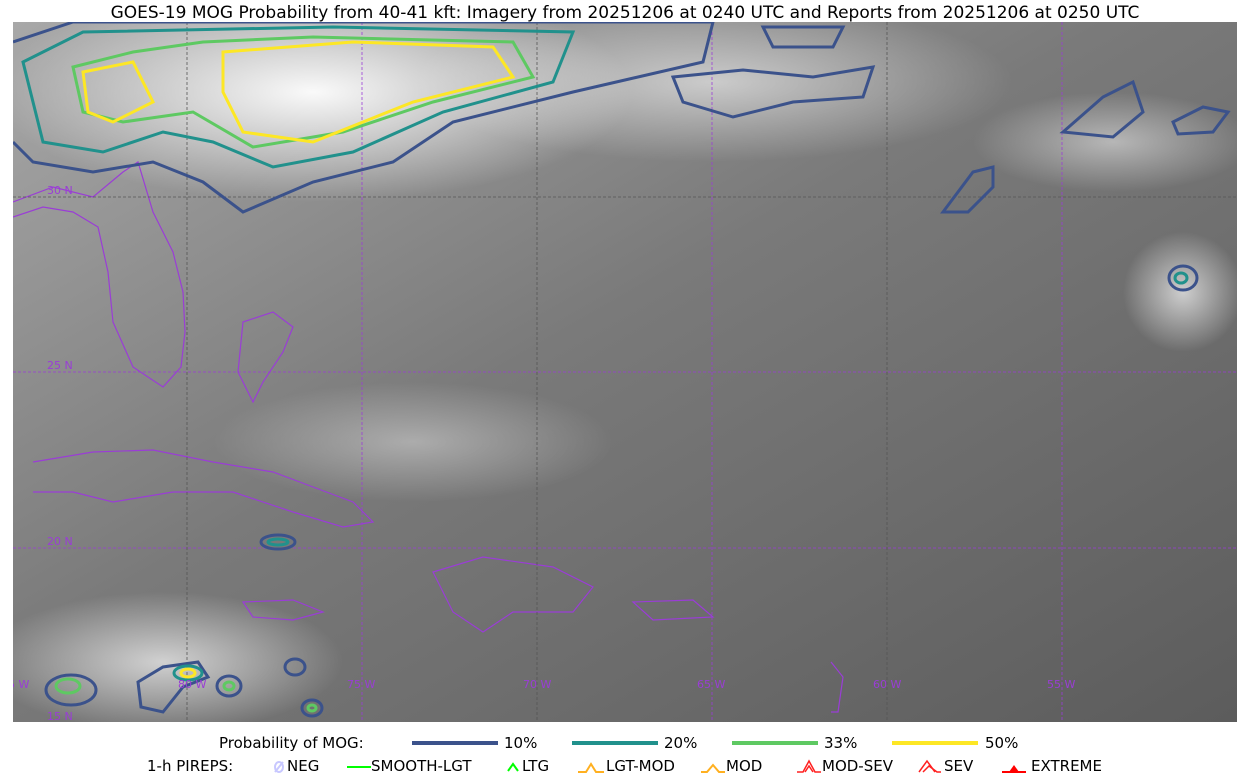 The image size is (1250, 782). What do you see at coordinates (857, 766) in the screenshot?
I see `pirep-mod-sev-label: MOD-SEV` at bounding box center [857, 766].